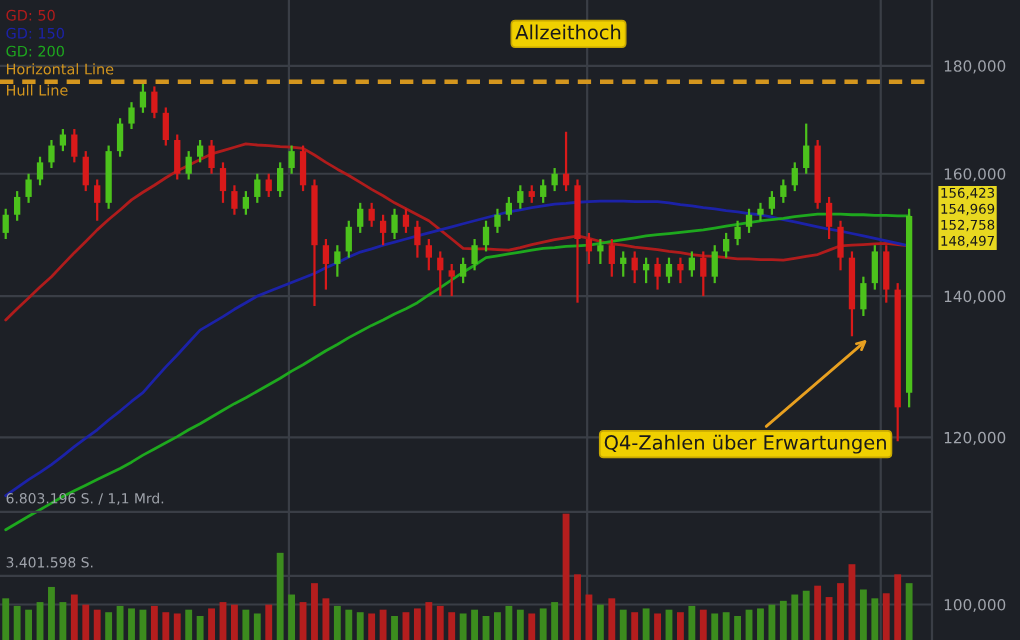 The height and width of the screenshot is (640, 1020). Describe the element at coordinates (745, 444) in the screenshot. I see `annotation: Q4-Zahlen über Erwartungen` at that location.